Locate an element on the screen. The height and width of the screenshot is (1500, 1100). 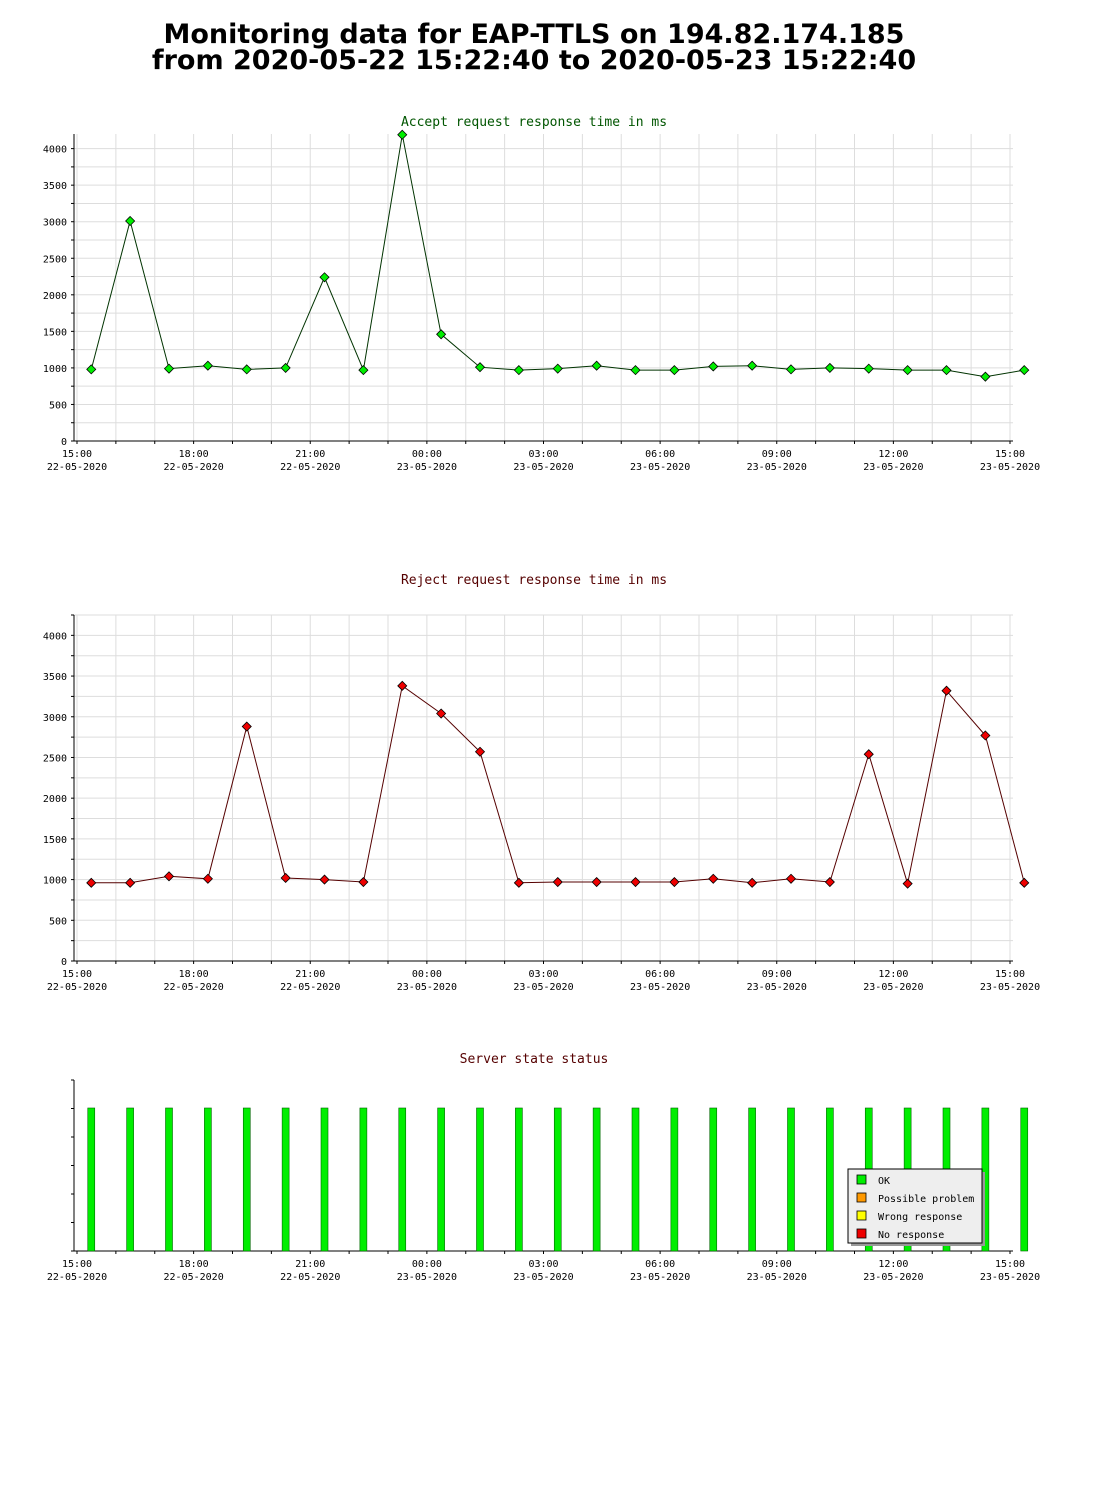
accept-x-tick-time: 06:00 is located at coordinates (660, 454).